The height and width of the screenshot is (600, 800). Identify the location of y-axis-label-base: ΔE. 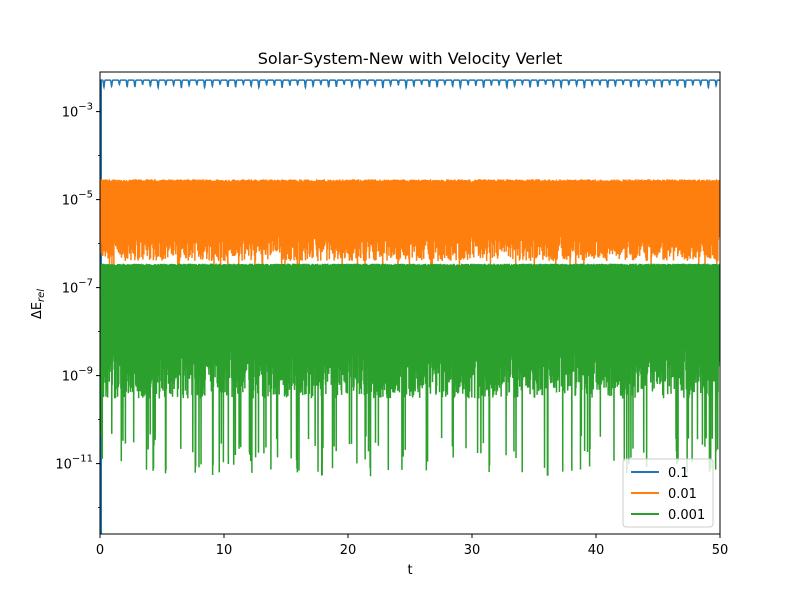
(37, 310).